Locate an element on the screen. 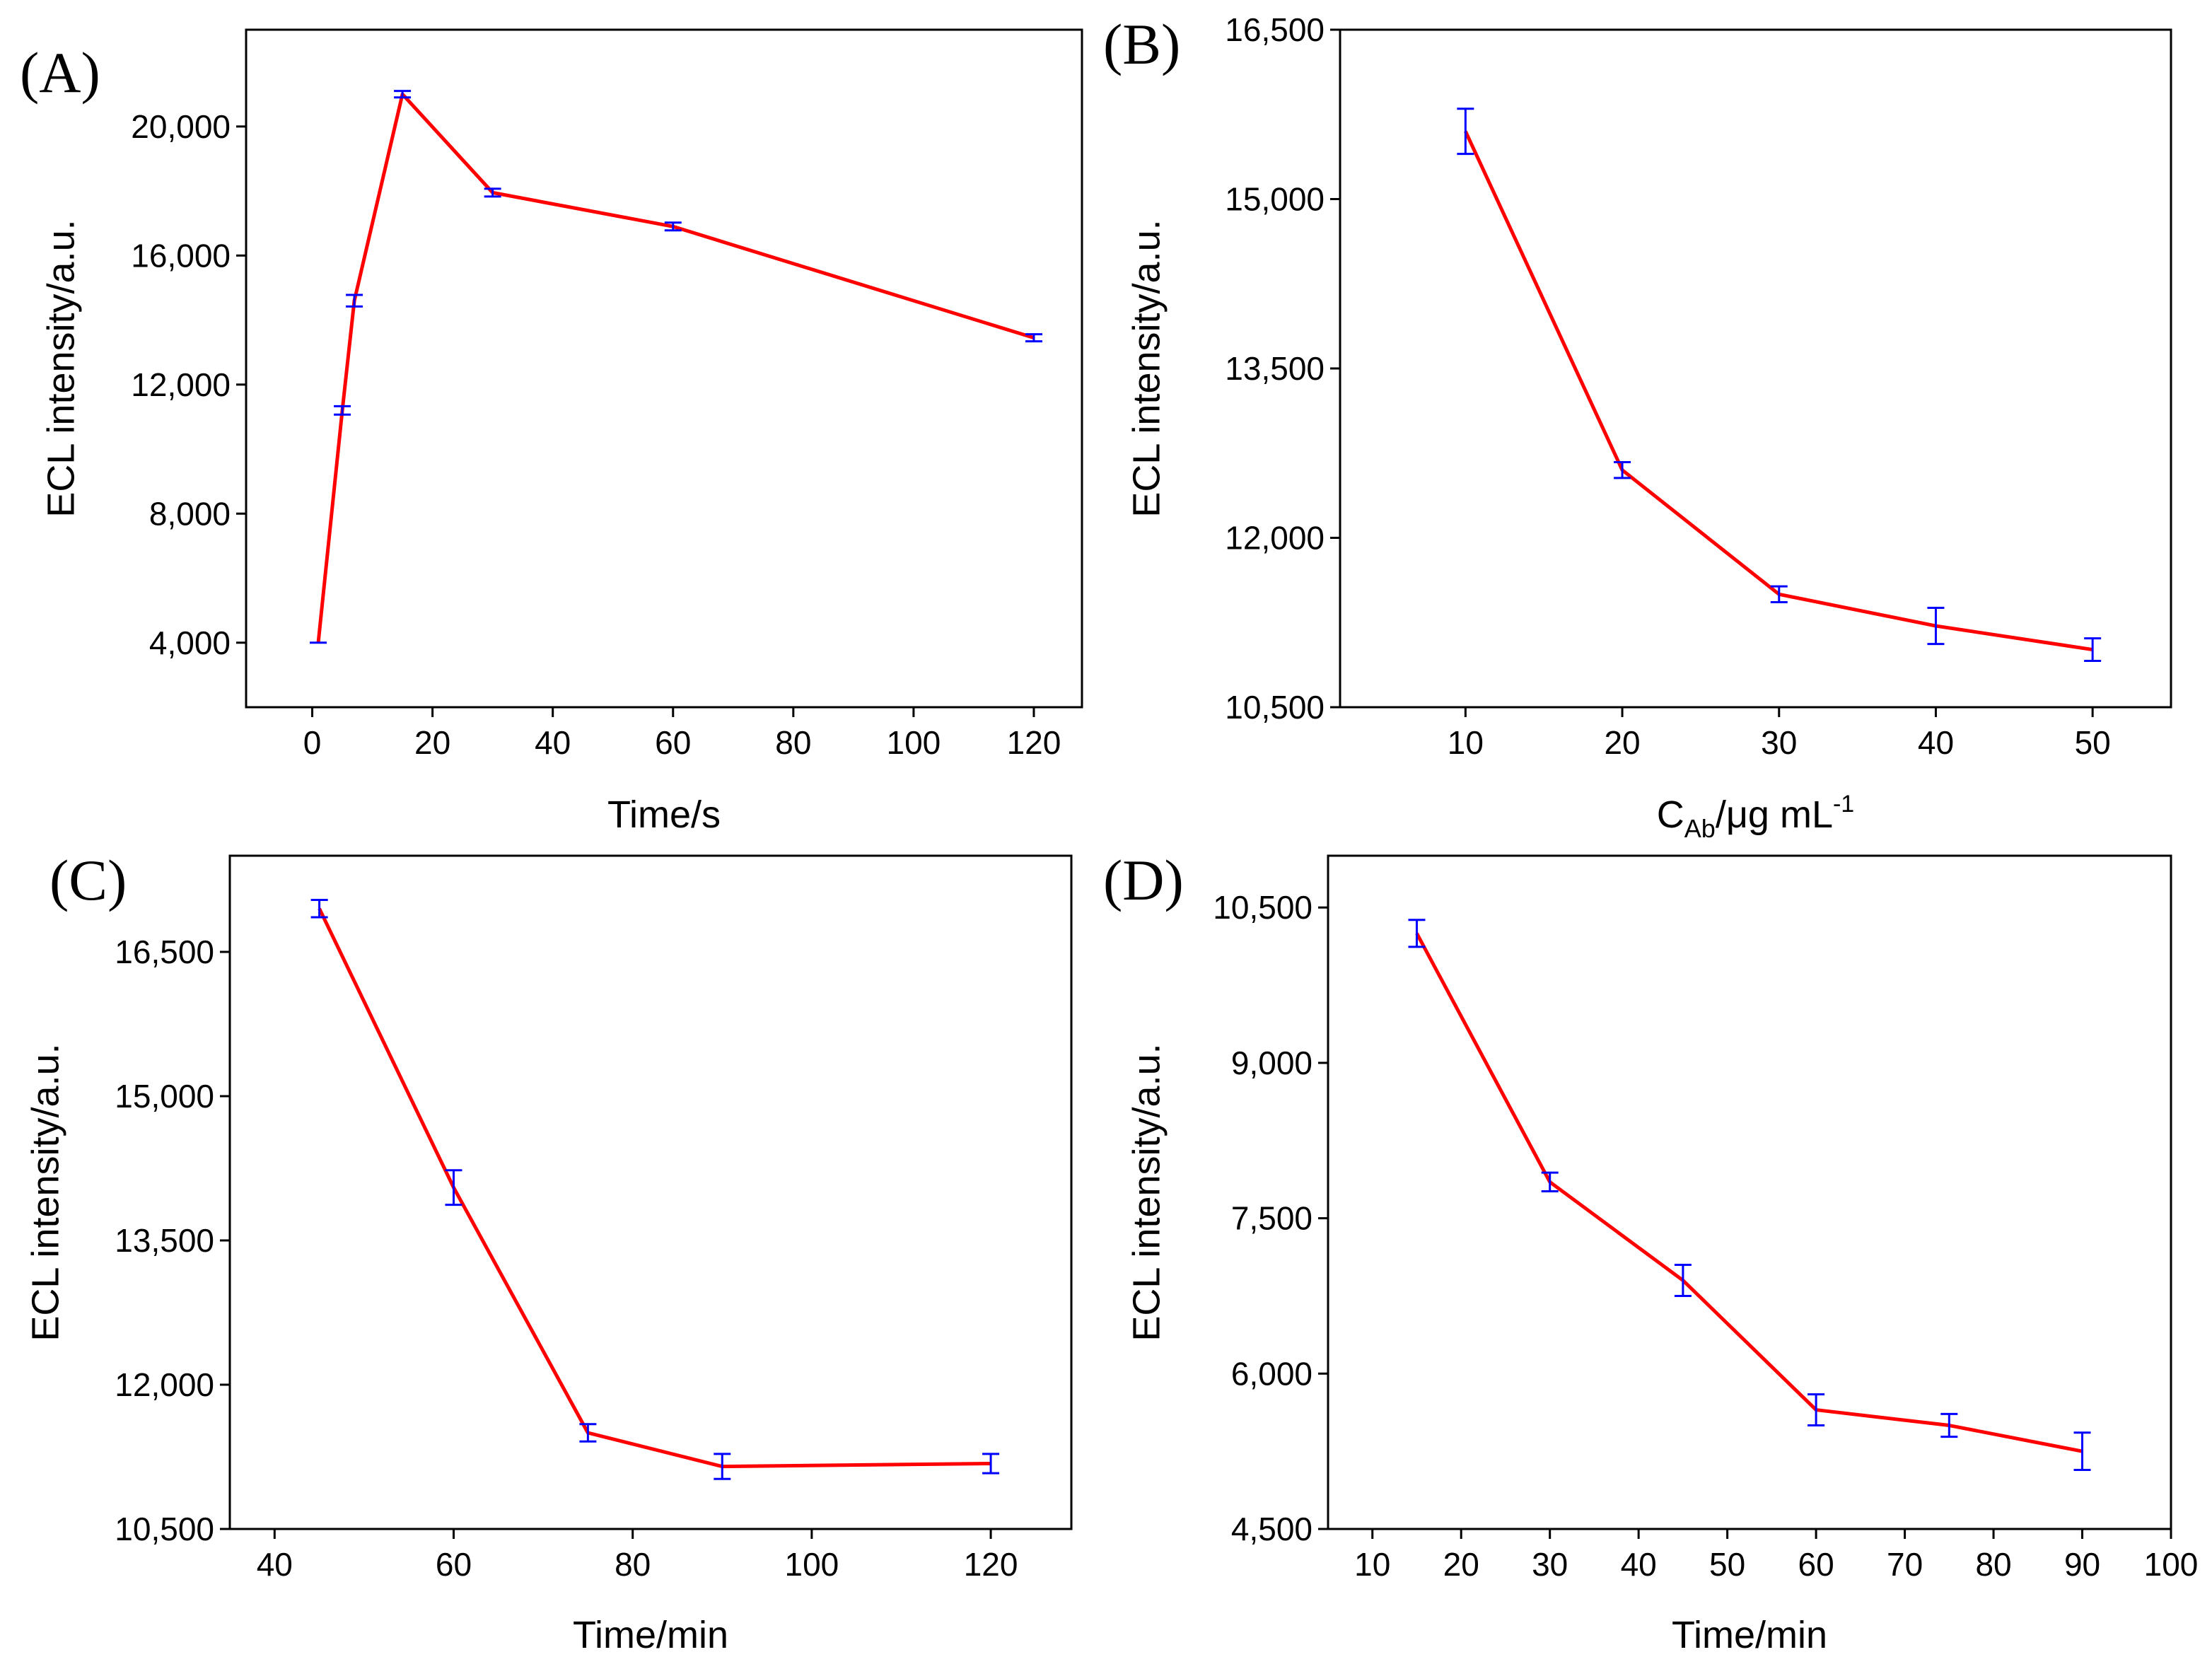  x-axis-title: Time/s is located at coordinates (664, 815).